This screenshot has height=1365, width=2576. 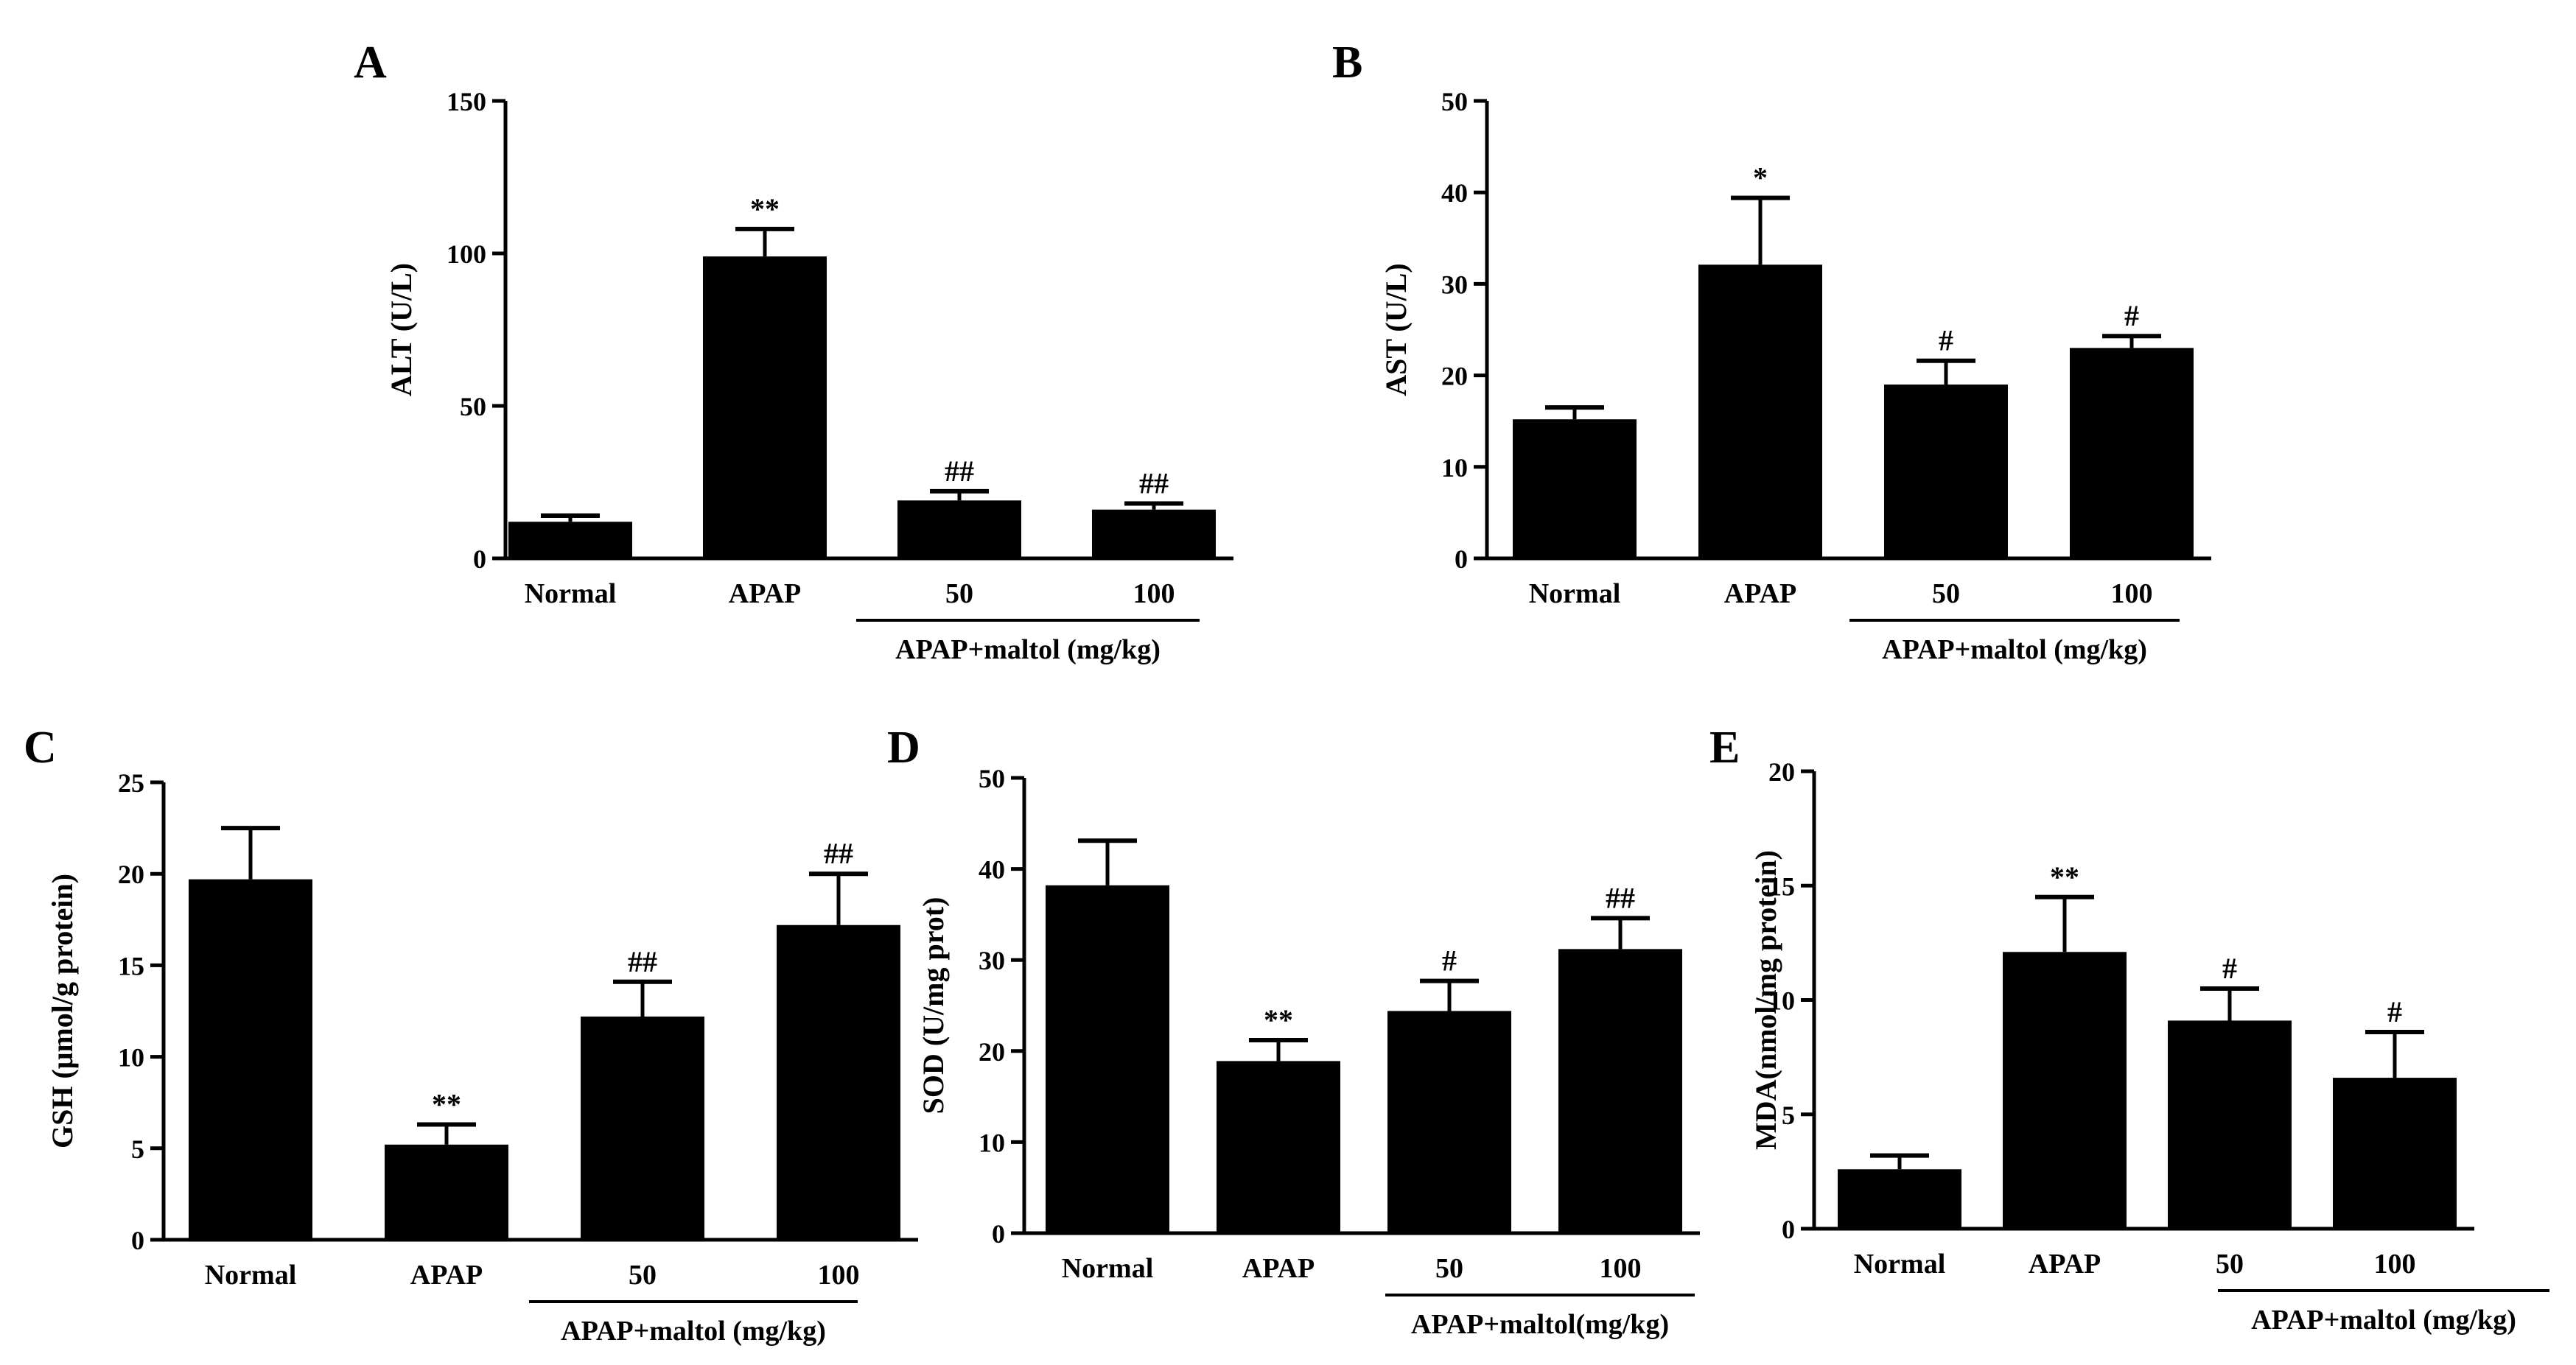 I want to click on significance-marker: *, so click(x=1760, y=177).